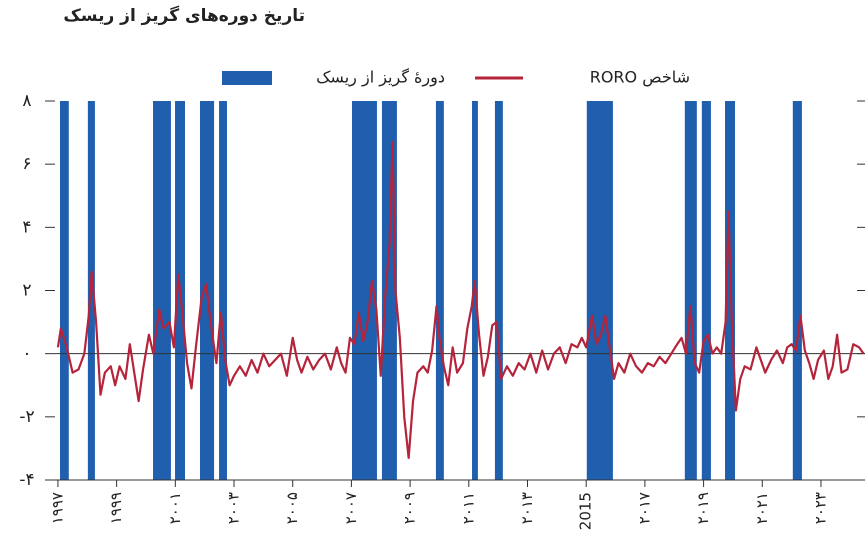 Image resolution: width=867 pixels, height=550 pixels. What do you see at coordinates (234, 508) in the screenshot?
I see `x-tick-label: ۲۰۰۳` at bounding box center [234, 508].